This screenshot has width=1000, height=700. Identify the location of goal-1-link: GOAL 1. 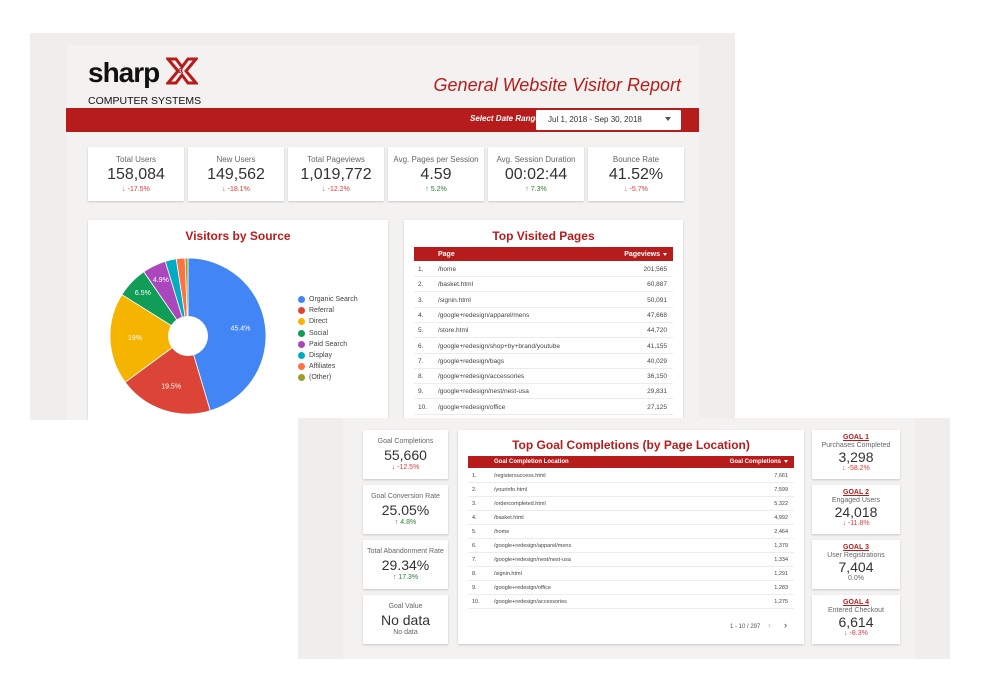
(856, 437).